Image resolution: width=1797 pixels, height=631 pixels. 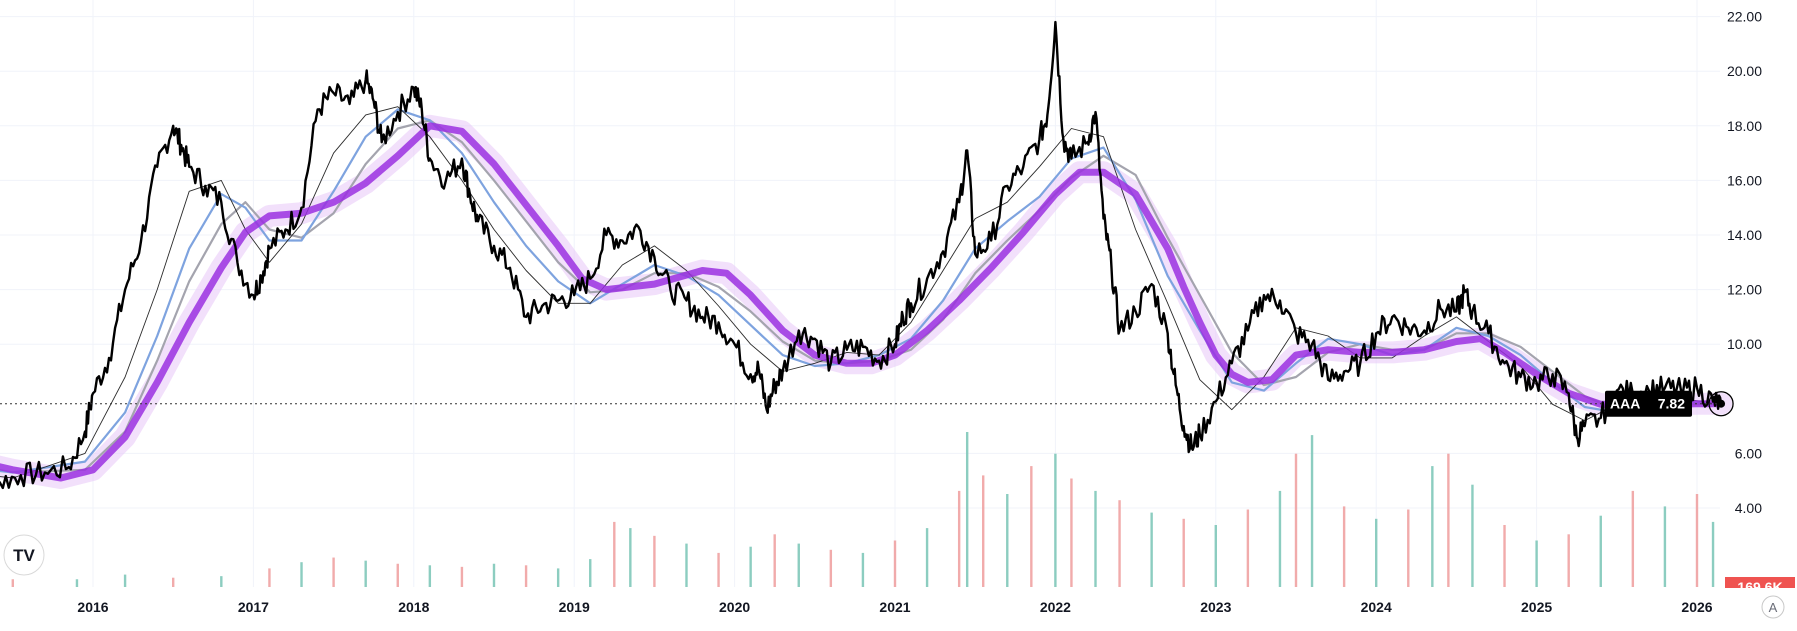 What do you see at coordinates (1744, 290) in the screenshot?
I see `y-tick-label: 12.00` at bounding box center [1744, 290].